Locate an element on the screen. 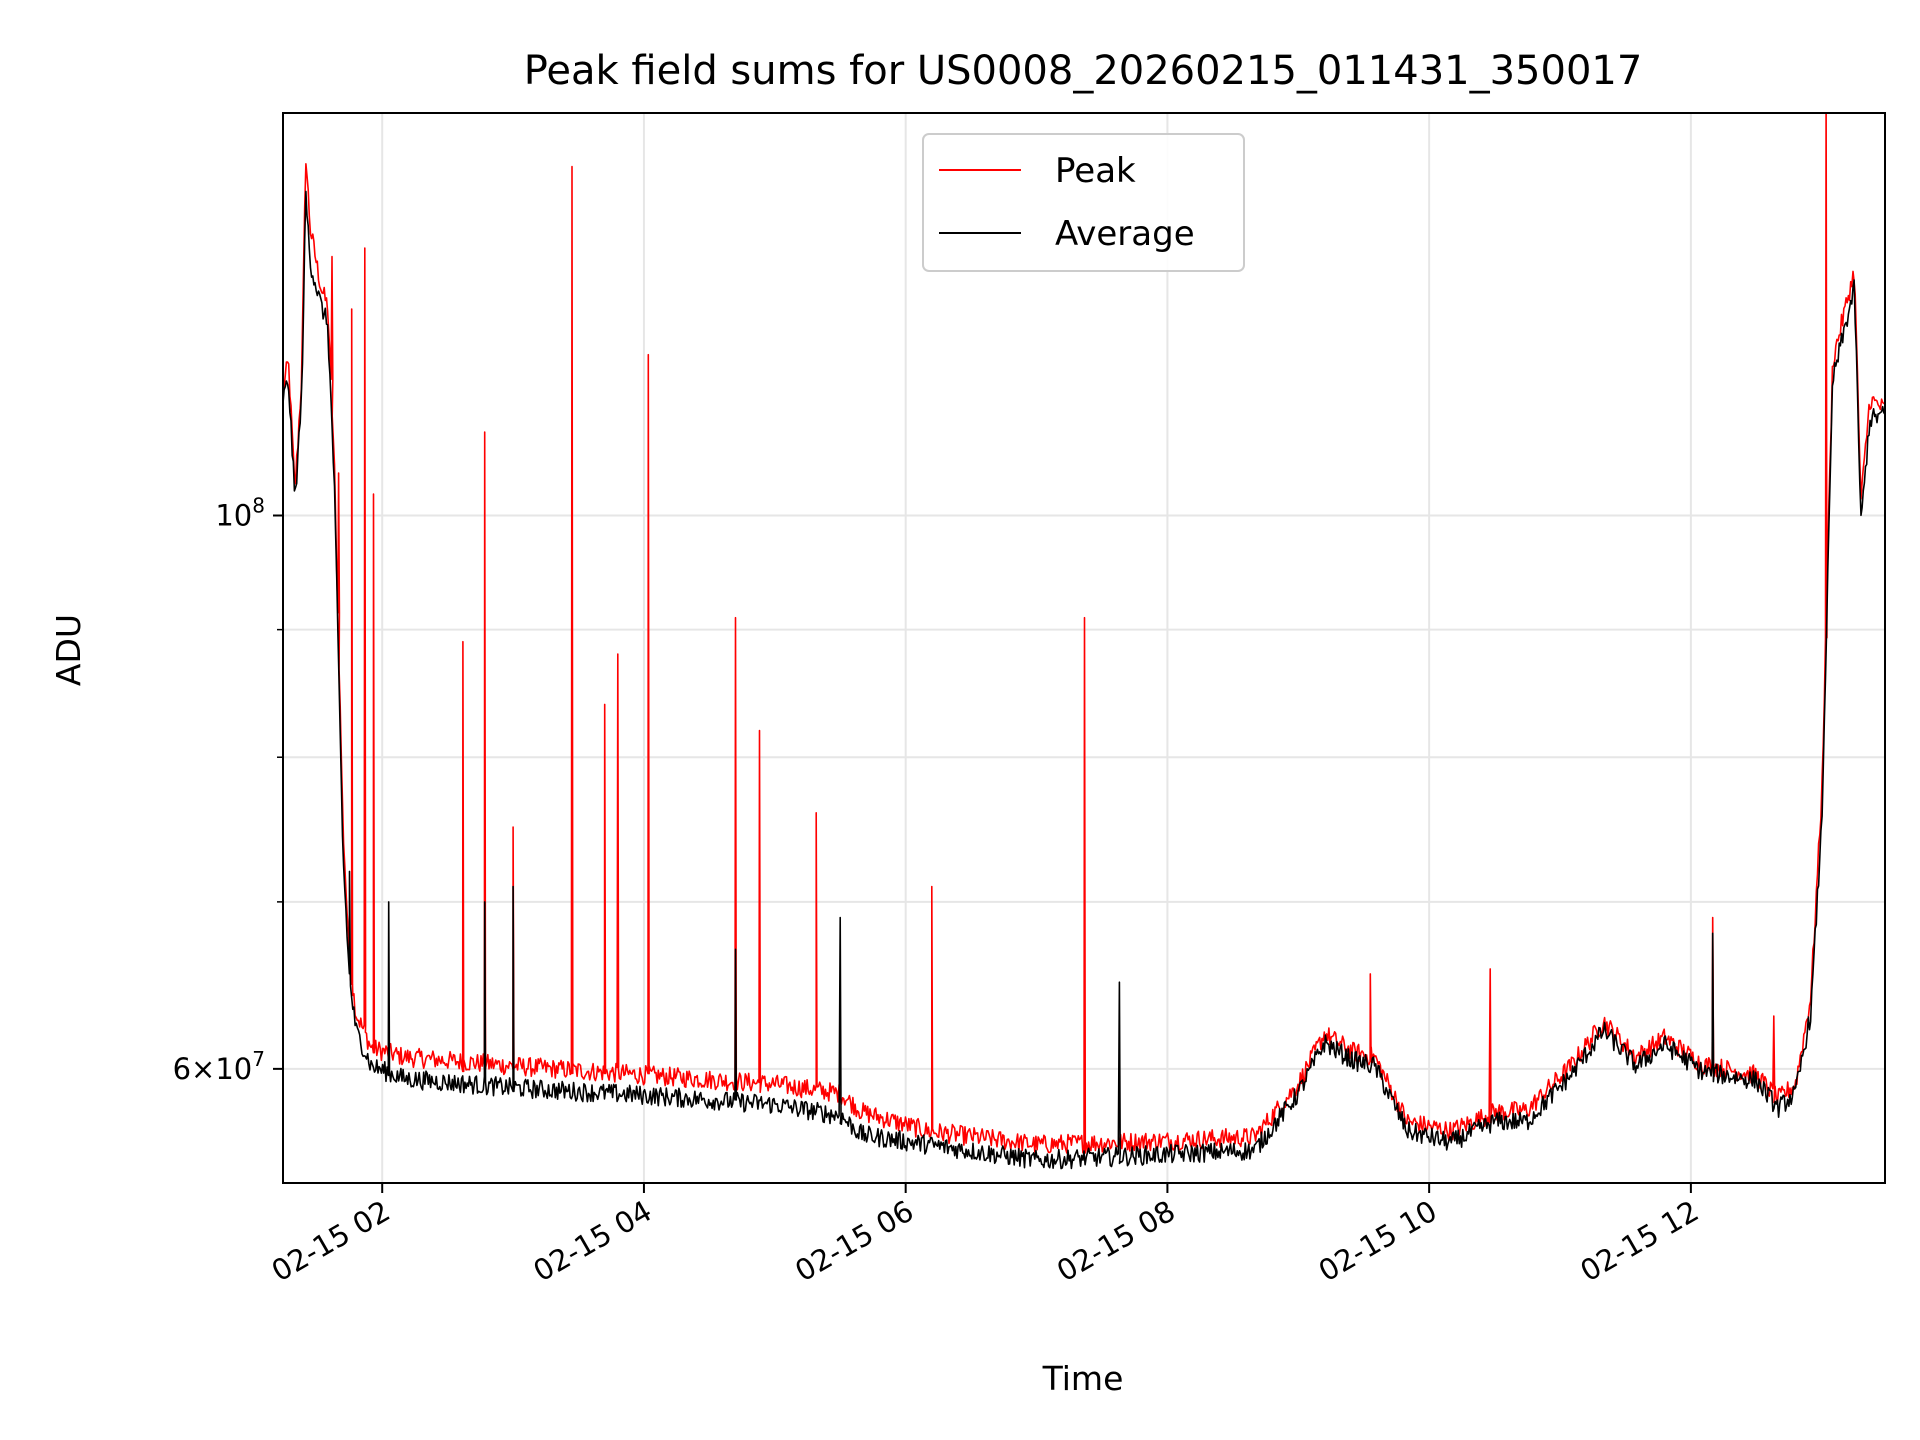  y-tick-label: 6×107 is located at coordinates (219, 1066).